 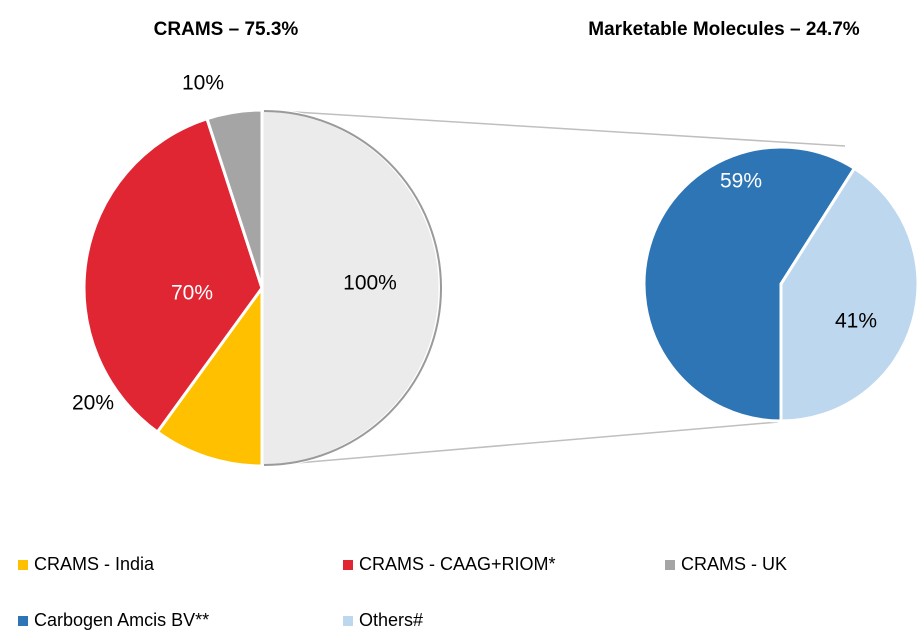 I want to click on legend-label: Carbogen Amcis BV**, so click(x=121, y=620).